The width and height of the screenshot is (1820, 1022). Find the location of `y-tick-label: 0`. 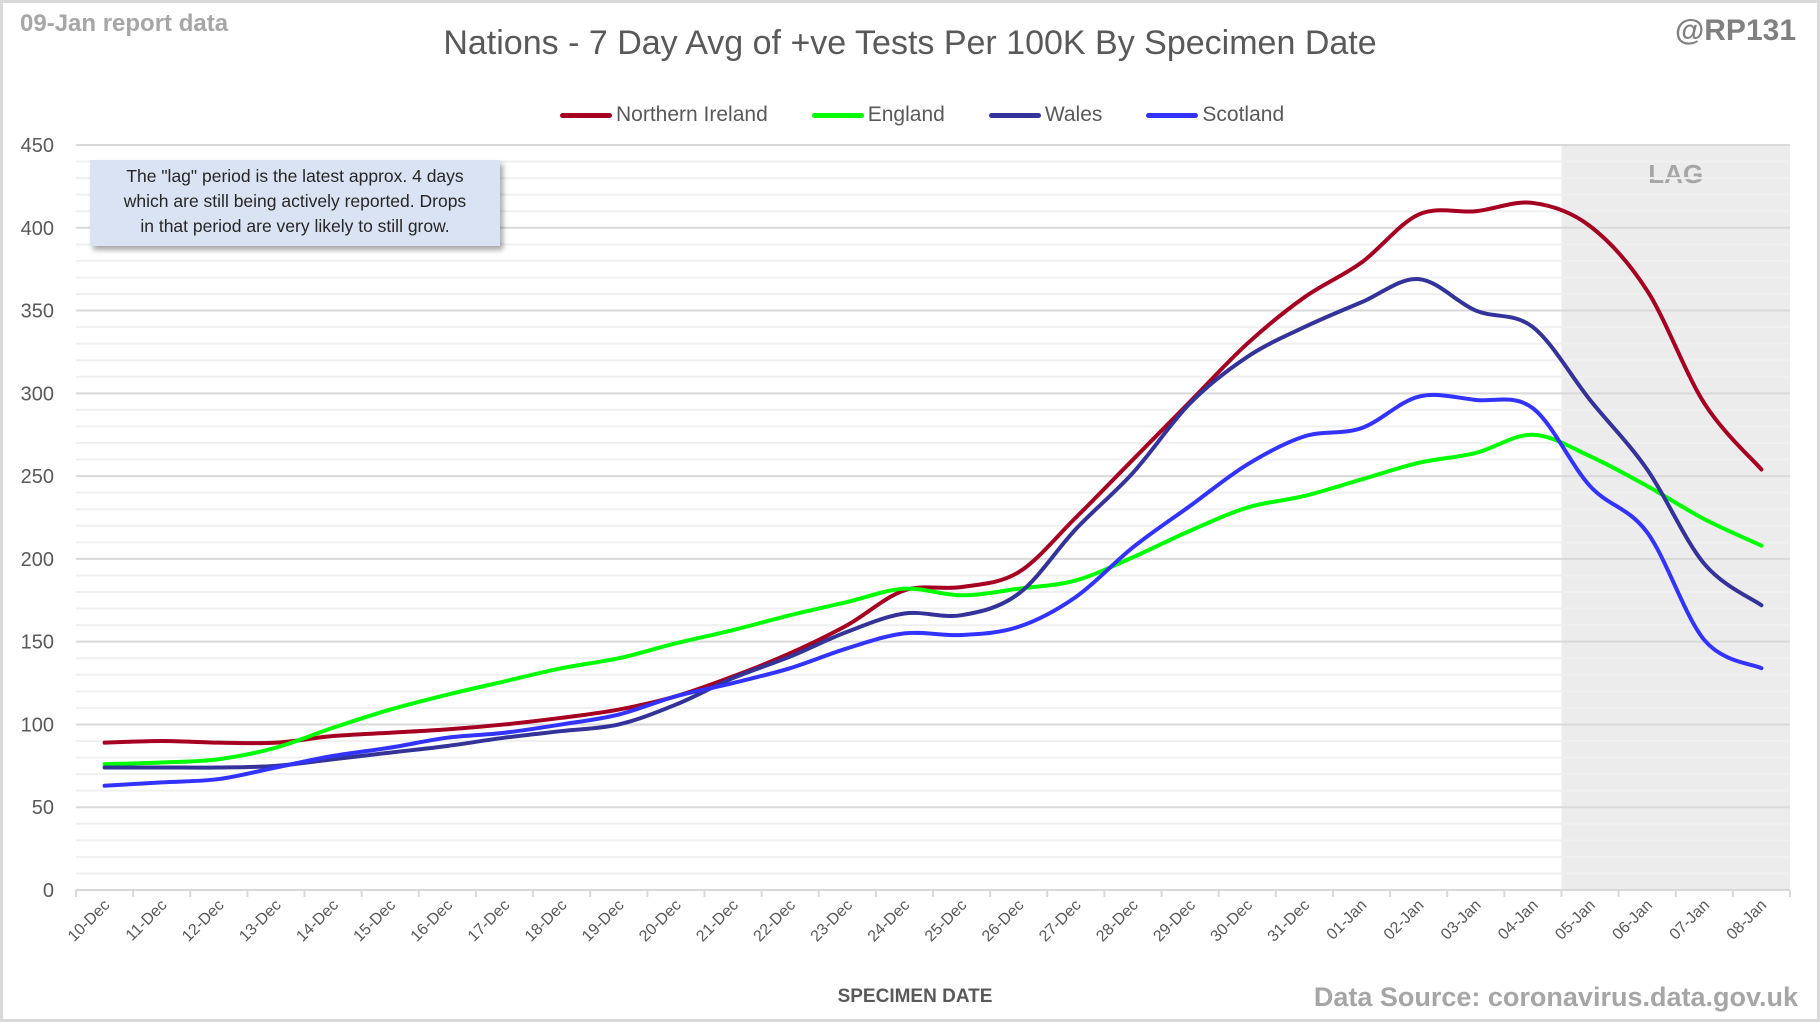

y-tick-label: 0 is located at coordinates (48, 891).